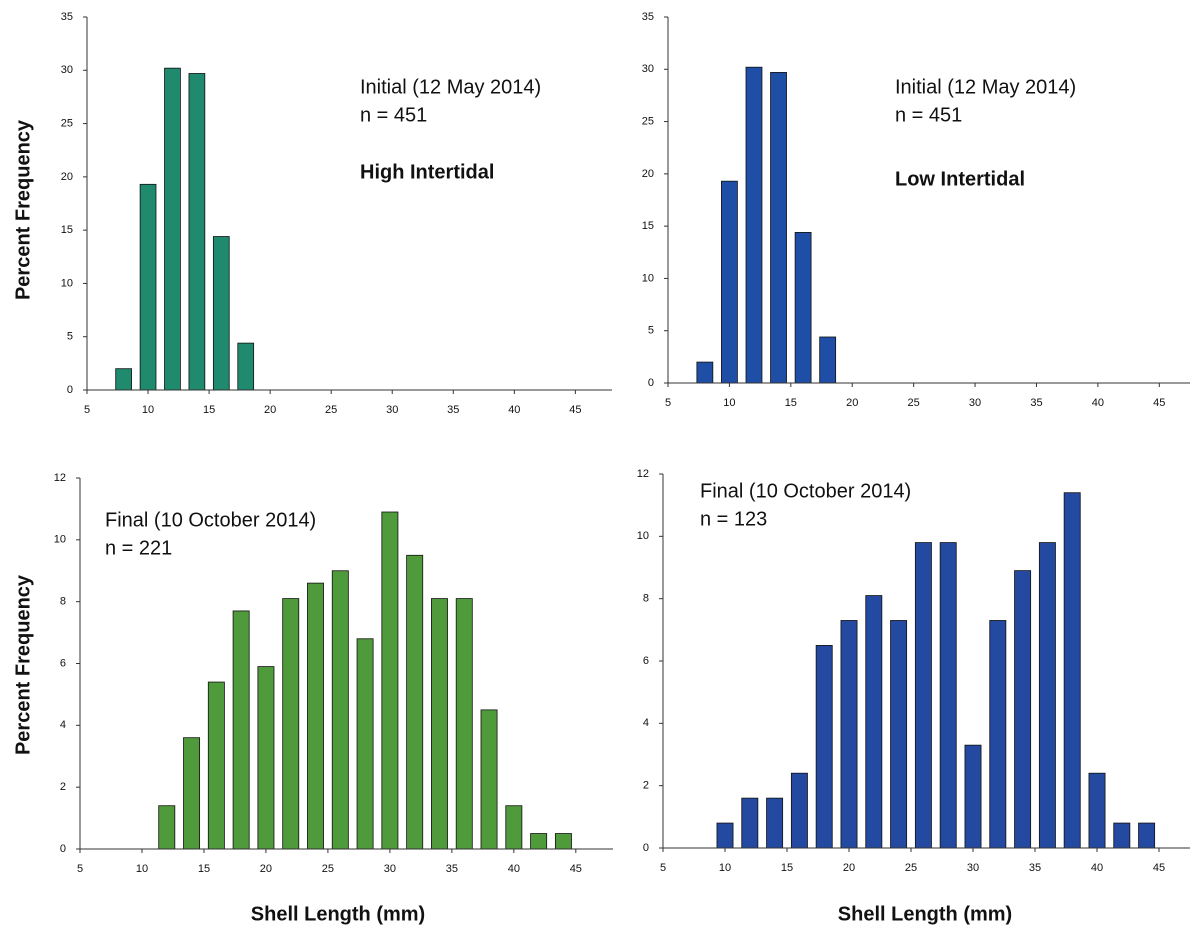 This screenshot has width=1193, height=931. Describe the element at coordinates (23, 664) in the screenshot. I see `y-axis-label: Percent Frequency` at that location.